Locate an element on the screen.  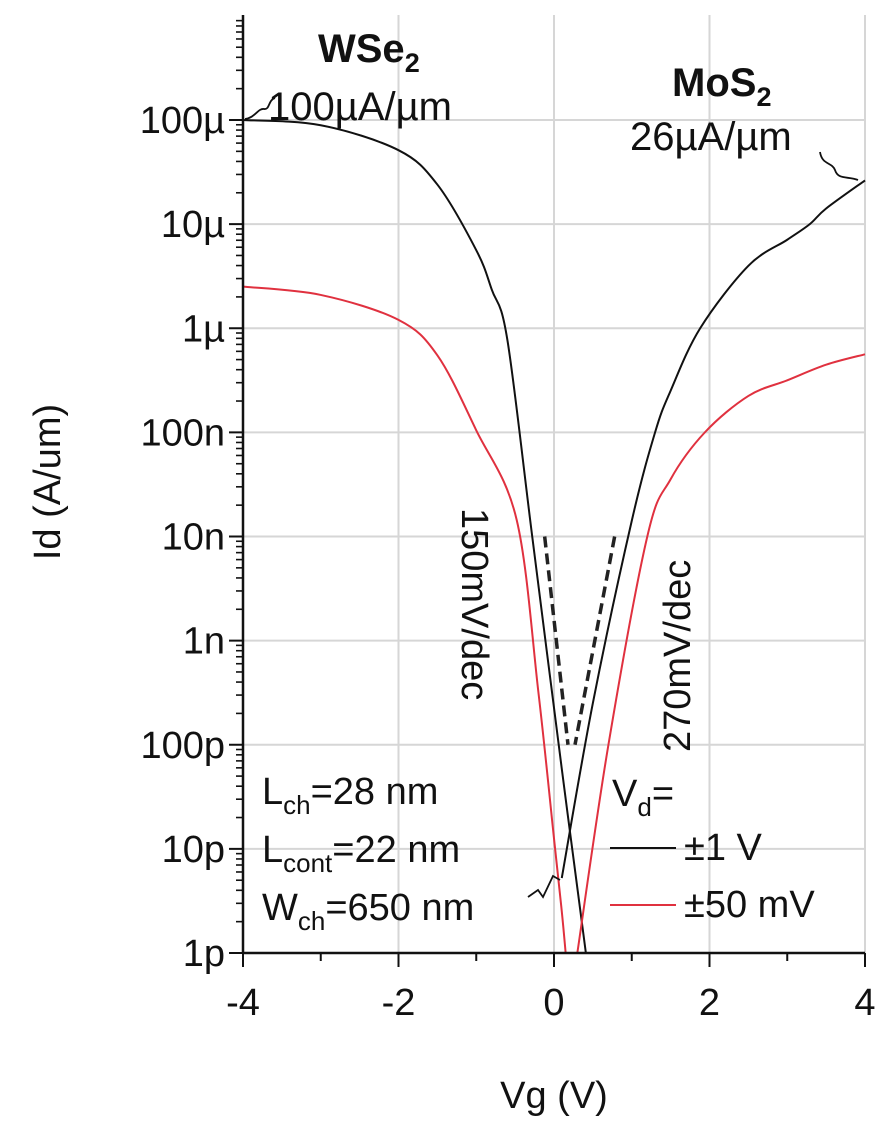
x-tick-label: 2 is located at coordinates (709, 1003).